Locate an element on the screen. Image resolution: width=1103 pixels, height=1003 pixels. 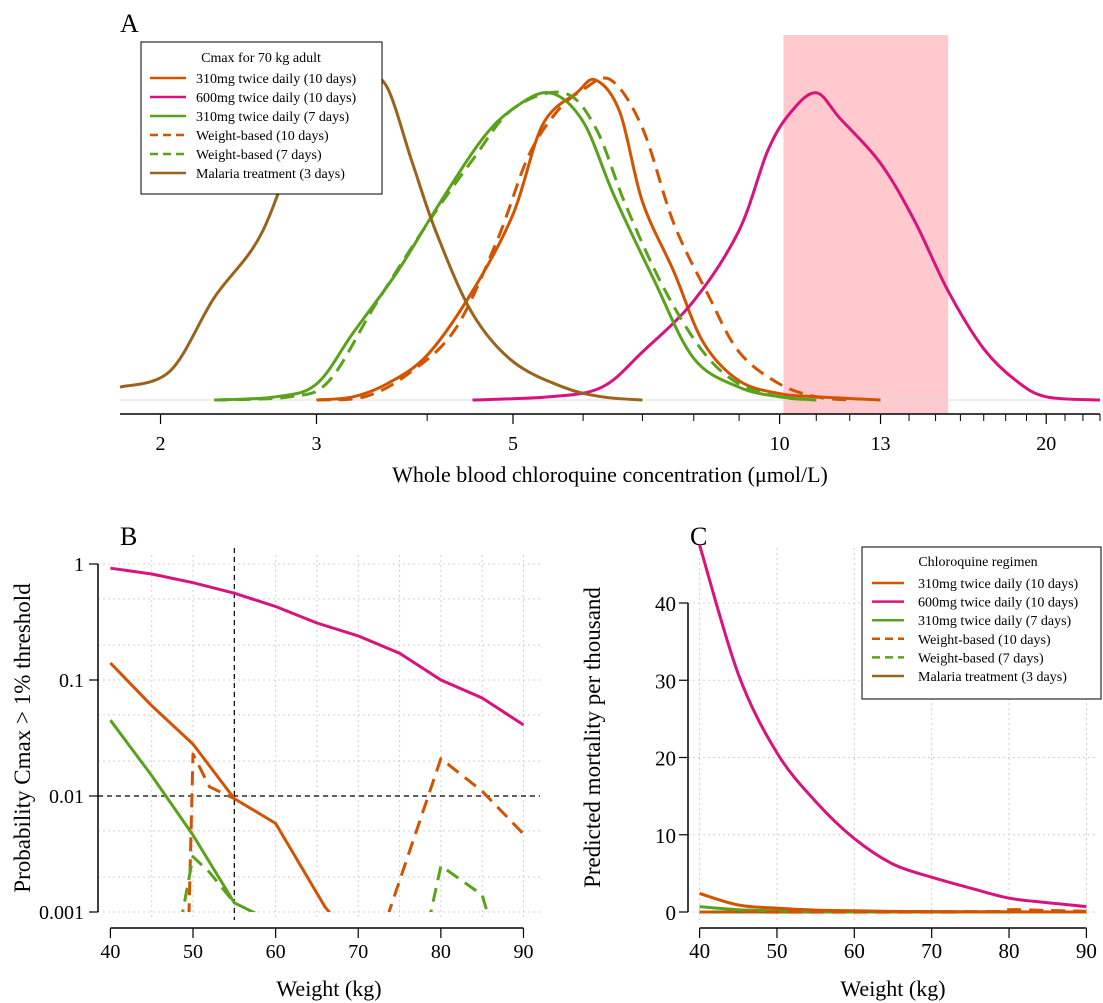
series-group-b is located at coordinates (317, 739).